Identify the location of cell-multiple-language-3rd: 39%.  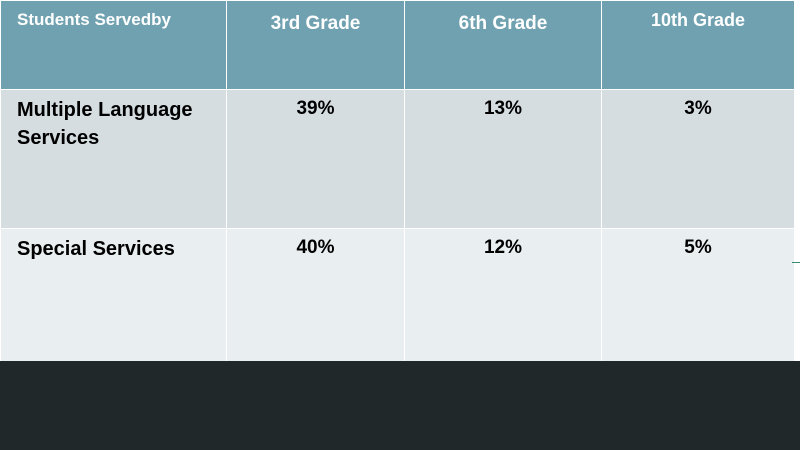
(315, 159).